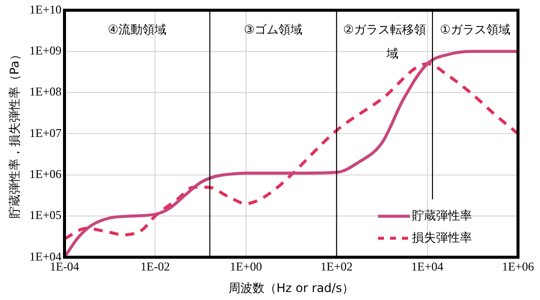 This screenshot has height=300, width=540. I want to click on y-tick-label: 1E+07, so click(45, 133).